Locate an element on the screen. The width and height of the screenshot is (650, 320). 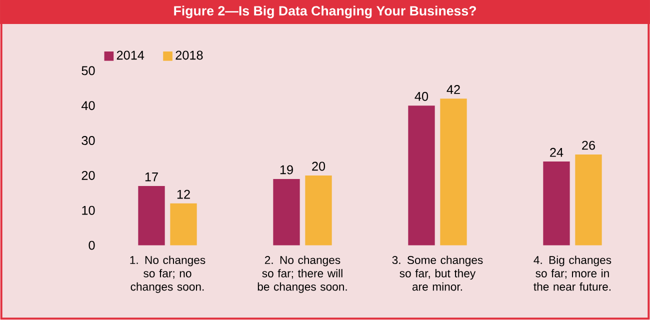
y-tick-label: 30 is located at coordinates (88, 141).